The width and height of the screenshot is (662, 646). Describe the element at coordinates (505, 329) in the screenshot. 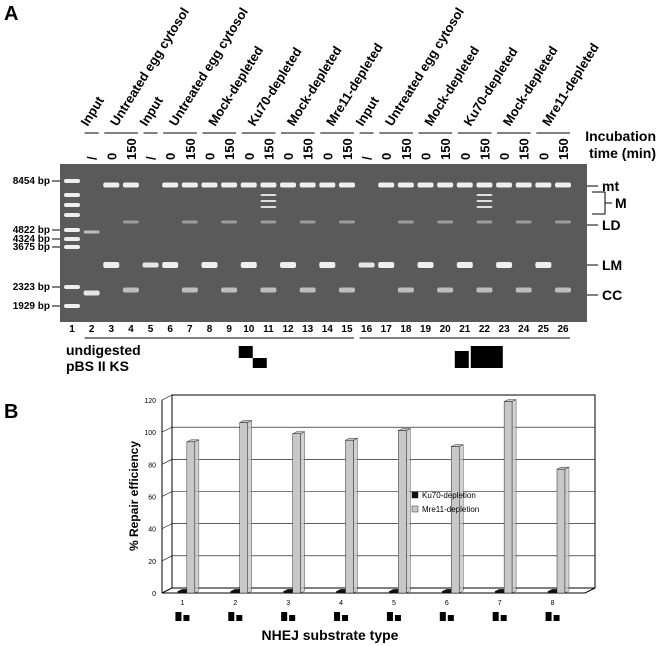

I see `lane-number: 23` at that location.